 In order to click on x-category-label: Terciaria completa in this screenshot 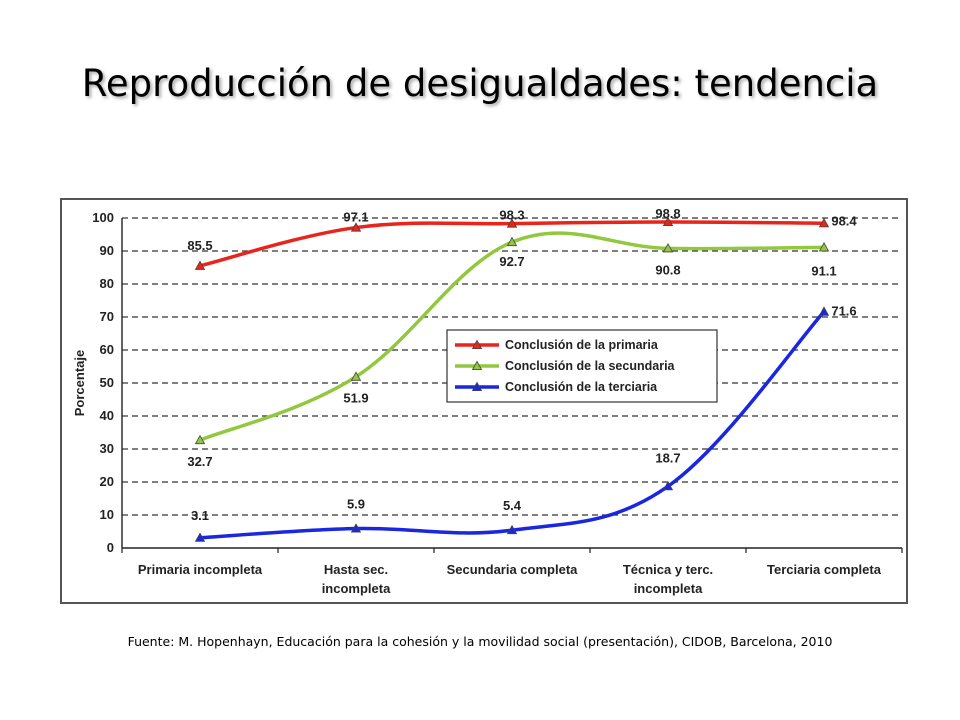, I will do `click(824, 569)`.